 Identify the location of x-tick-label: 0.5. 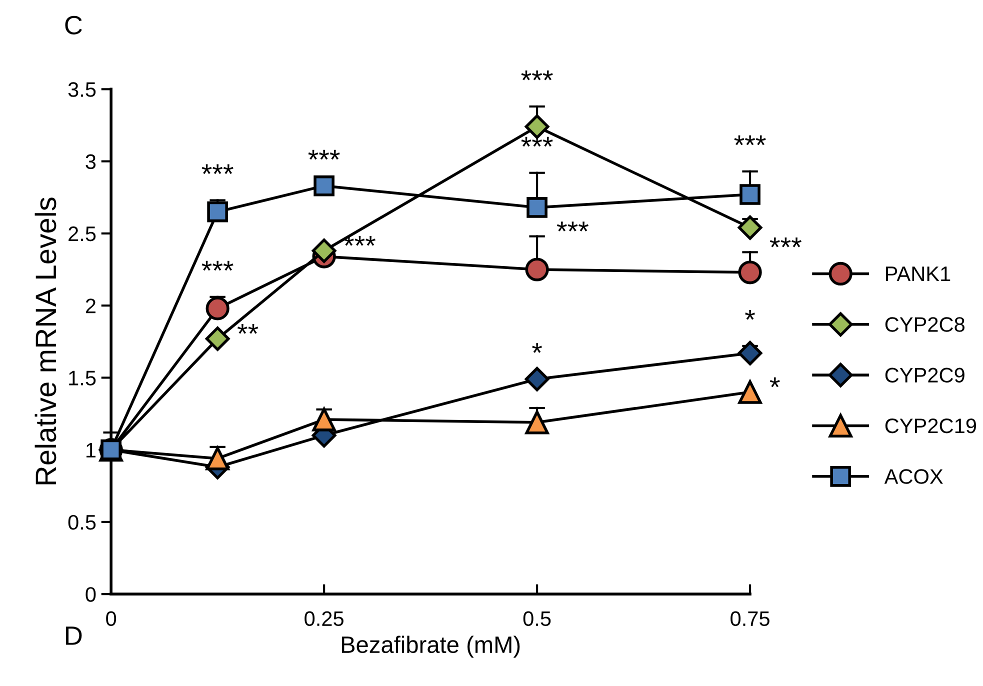
(537, 618).